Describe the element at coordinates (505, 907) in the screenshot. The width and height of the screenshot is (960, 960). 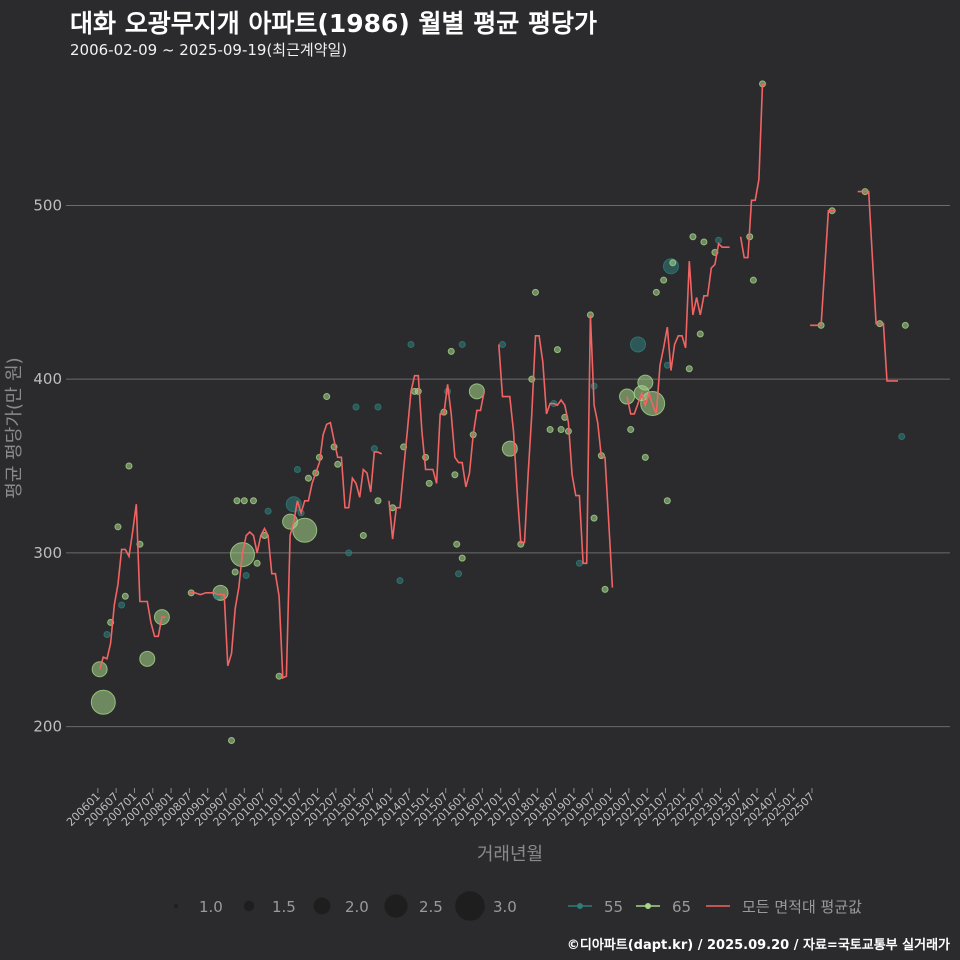
I see `size-legend-label: 3.0` at that location.